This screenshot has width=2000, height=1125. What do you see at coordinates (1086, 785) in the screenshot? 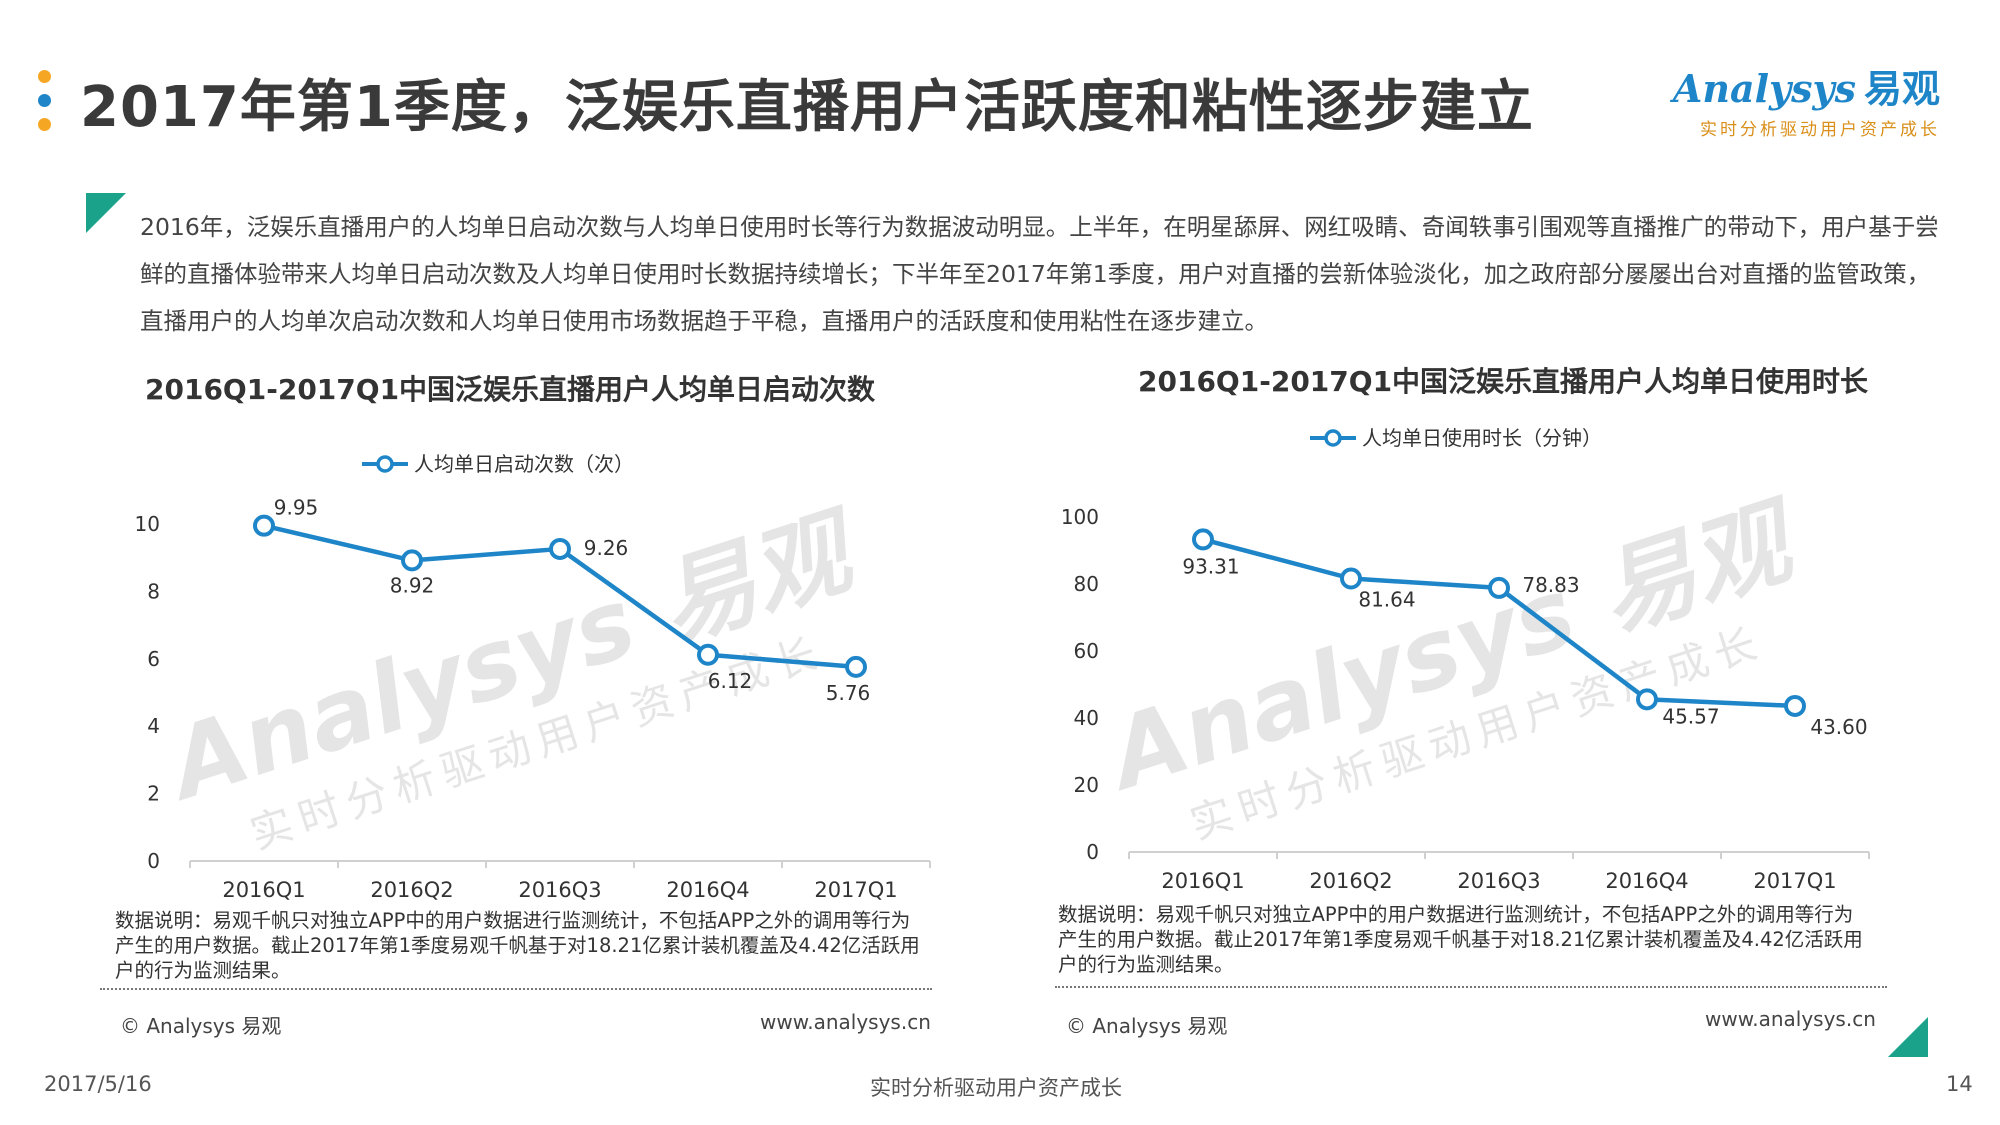
I see `y-tick-label: 20` at bounding box center [1086, 785].